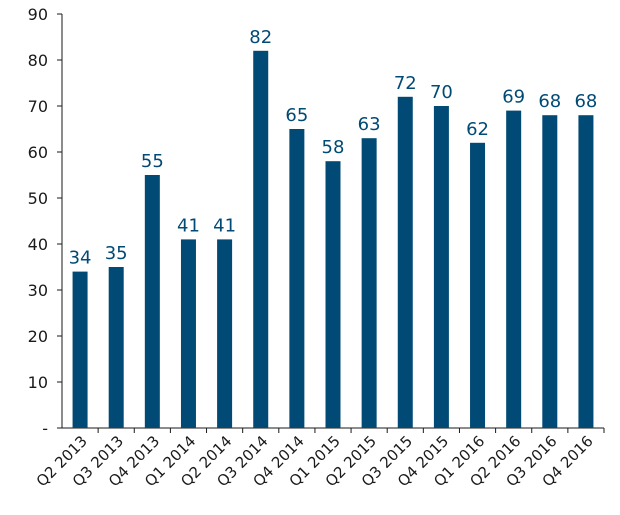 Image resolution: width=620 pixels, height=515 pixels. Describe the element at coordinates (369, 124) in the screenshot. I see `data-label: 63` at that location.